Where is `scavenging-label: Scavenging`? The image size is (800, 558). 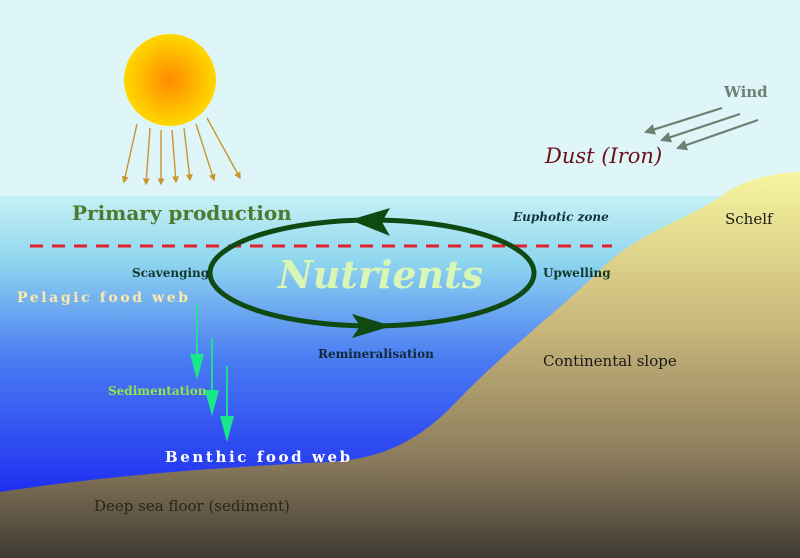 scavenging-label: Scavenging is located at coordinates (171, 273).